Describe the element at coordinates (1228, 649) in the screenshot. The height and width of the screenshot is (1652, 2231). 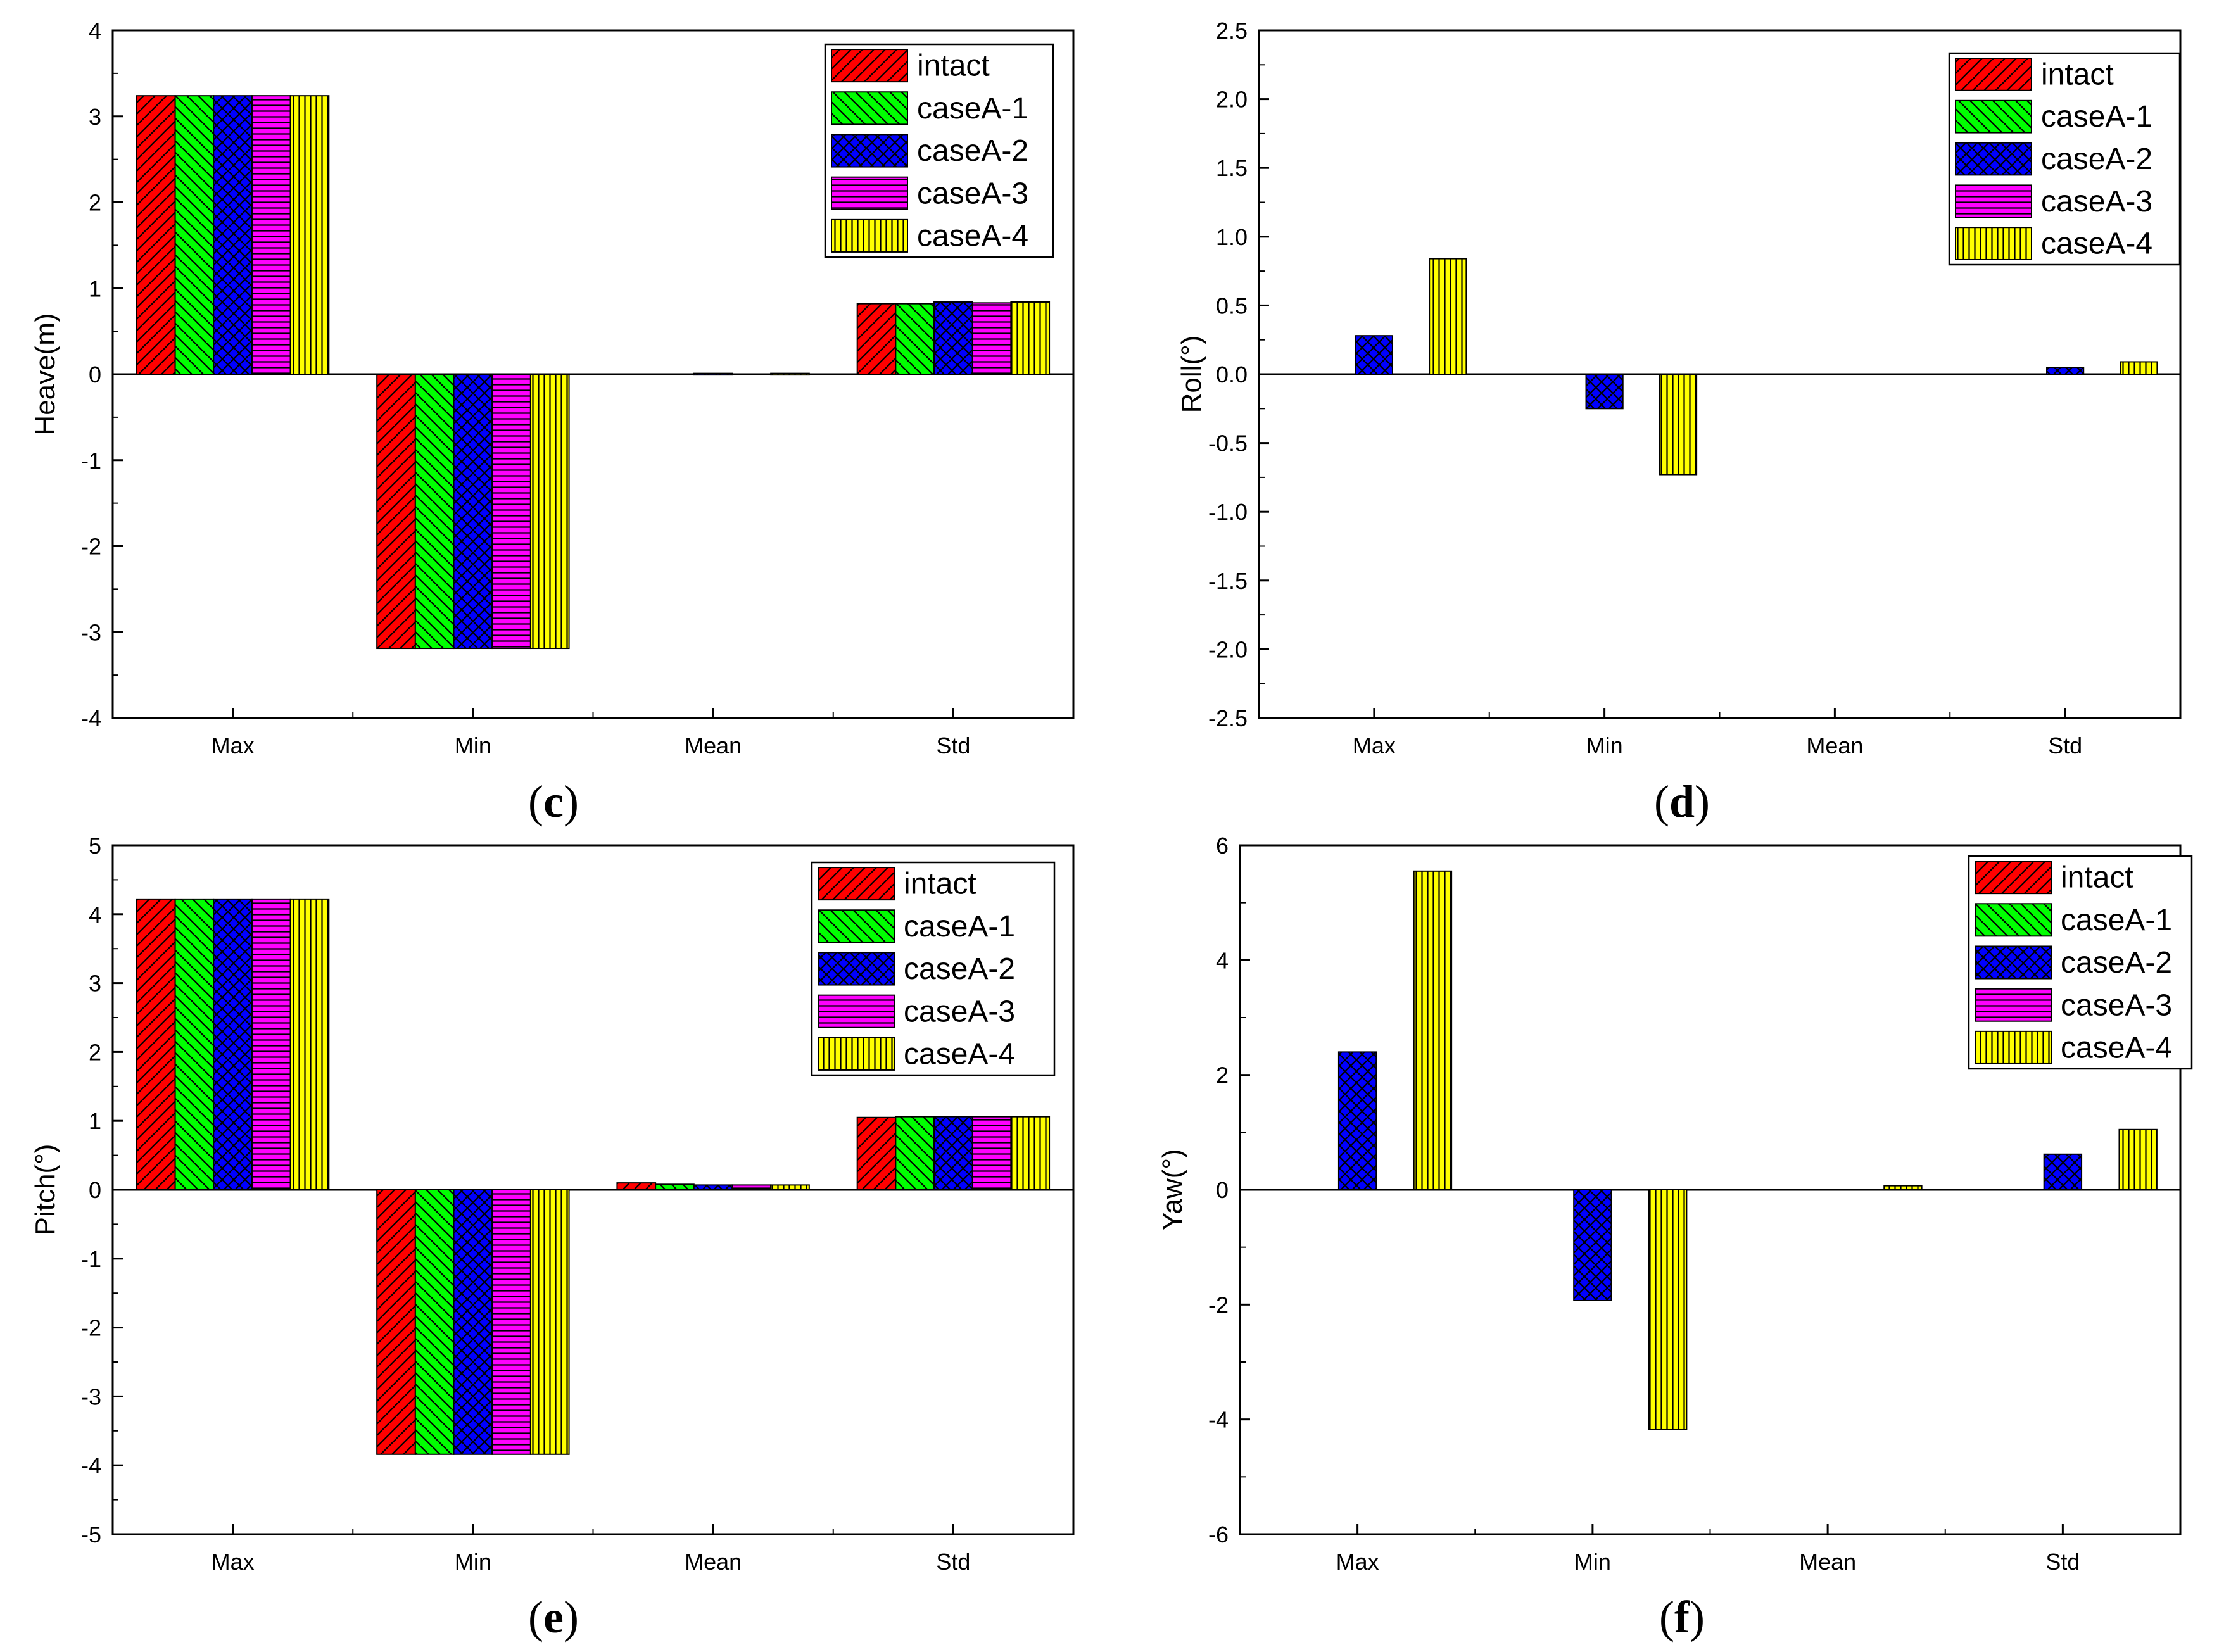
I see `y-tick-label: -2.0` at that location.